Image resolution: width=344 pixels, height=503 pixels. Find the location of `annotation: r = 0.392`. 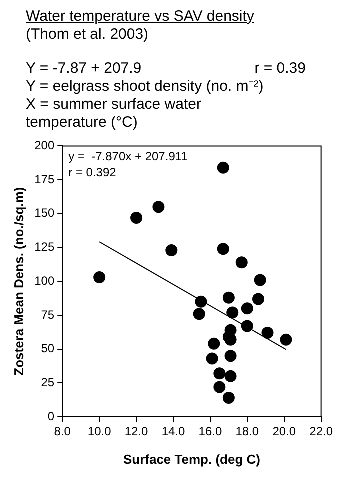

annotation: r = 0.392 is located at coordinates (92, 173).